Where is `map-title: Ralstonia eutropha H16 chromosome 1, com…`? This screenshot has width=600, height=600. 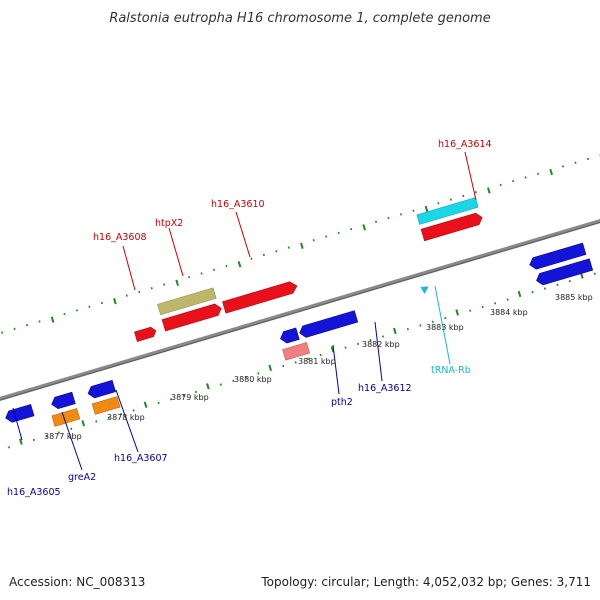
map-title: Ralstonia eutropha H16 chromosome 1, com… is located at coordinates (299, 18).